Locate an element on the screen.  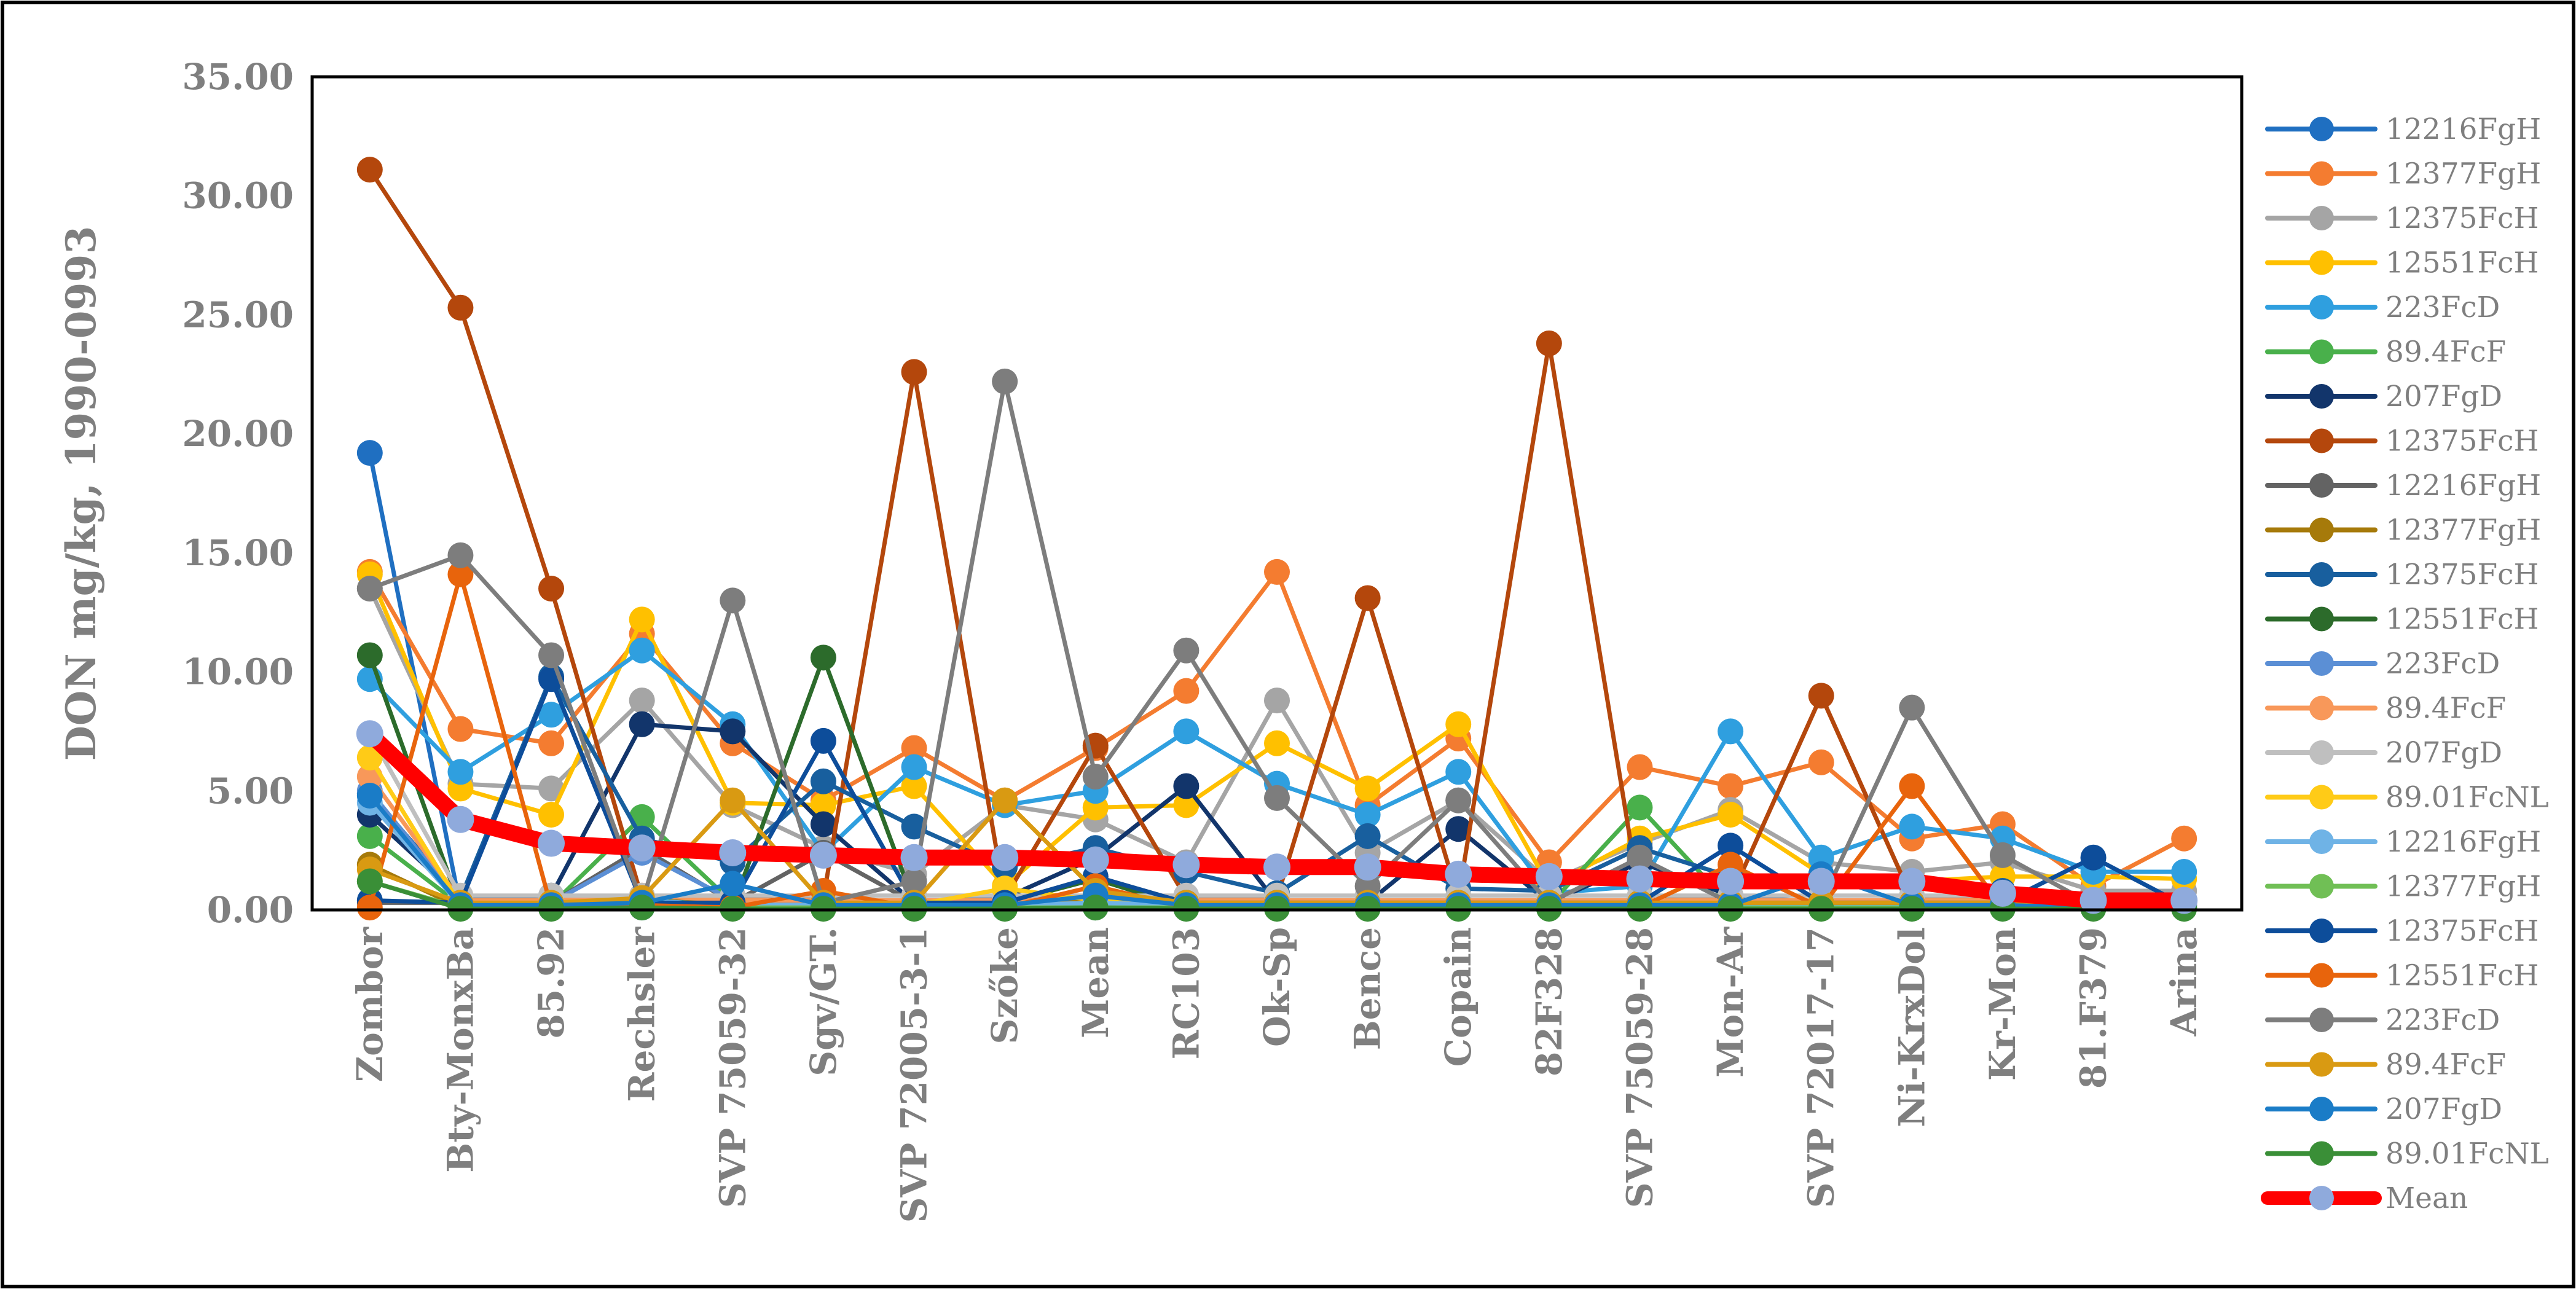
x-tick-label: 85.92 is located at coordinates (551, 983).